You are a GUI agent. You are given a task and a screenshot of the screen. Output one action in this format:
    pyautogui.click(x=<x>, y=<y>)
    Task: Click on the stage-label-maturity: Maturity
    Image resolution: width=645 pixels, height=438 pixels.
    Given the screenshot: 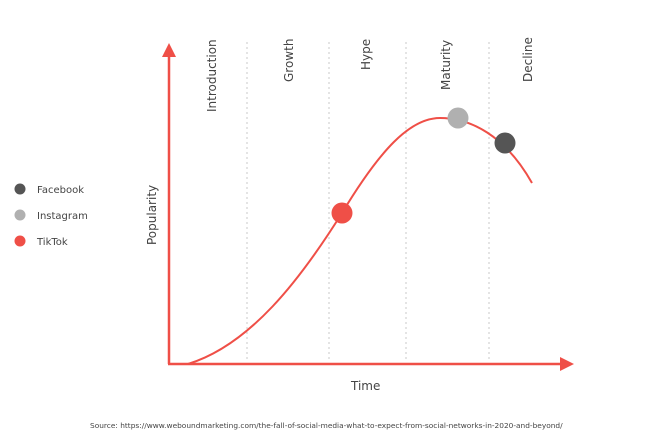 What is the action you would take?
    pyautogui.click(x=446, y=65)
    